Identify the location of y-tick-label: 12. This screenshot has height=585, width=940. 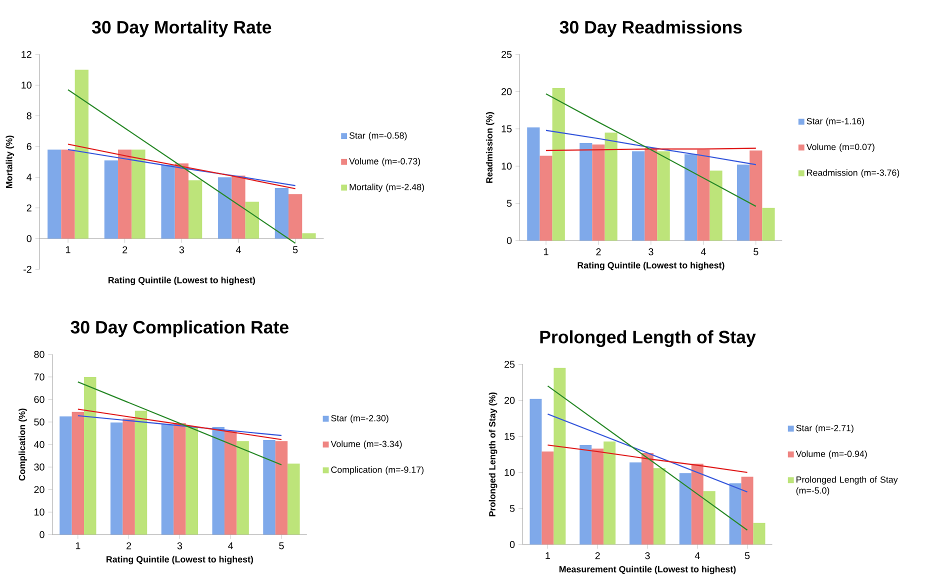
(27, 54).